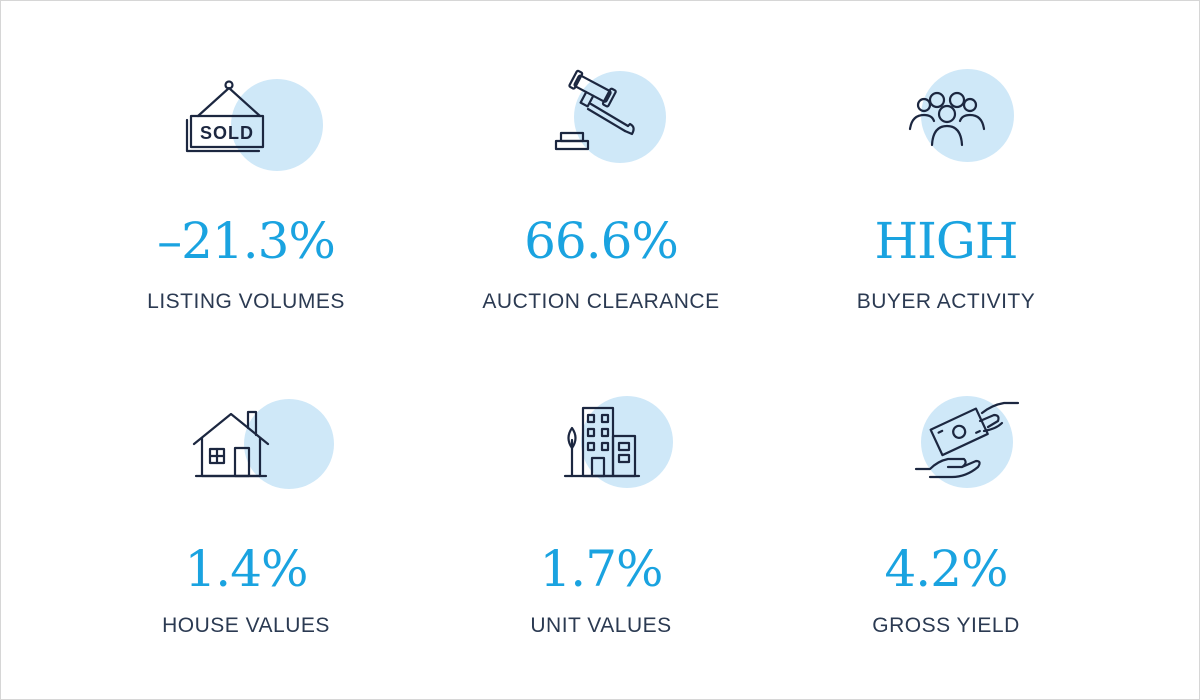 The height and width of the screenshot is (700, 1200). What do you see at coordinates (946, 569) in the screenshot?
I see `stat-value: 4.2%` at bounding box center [946, 569].